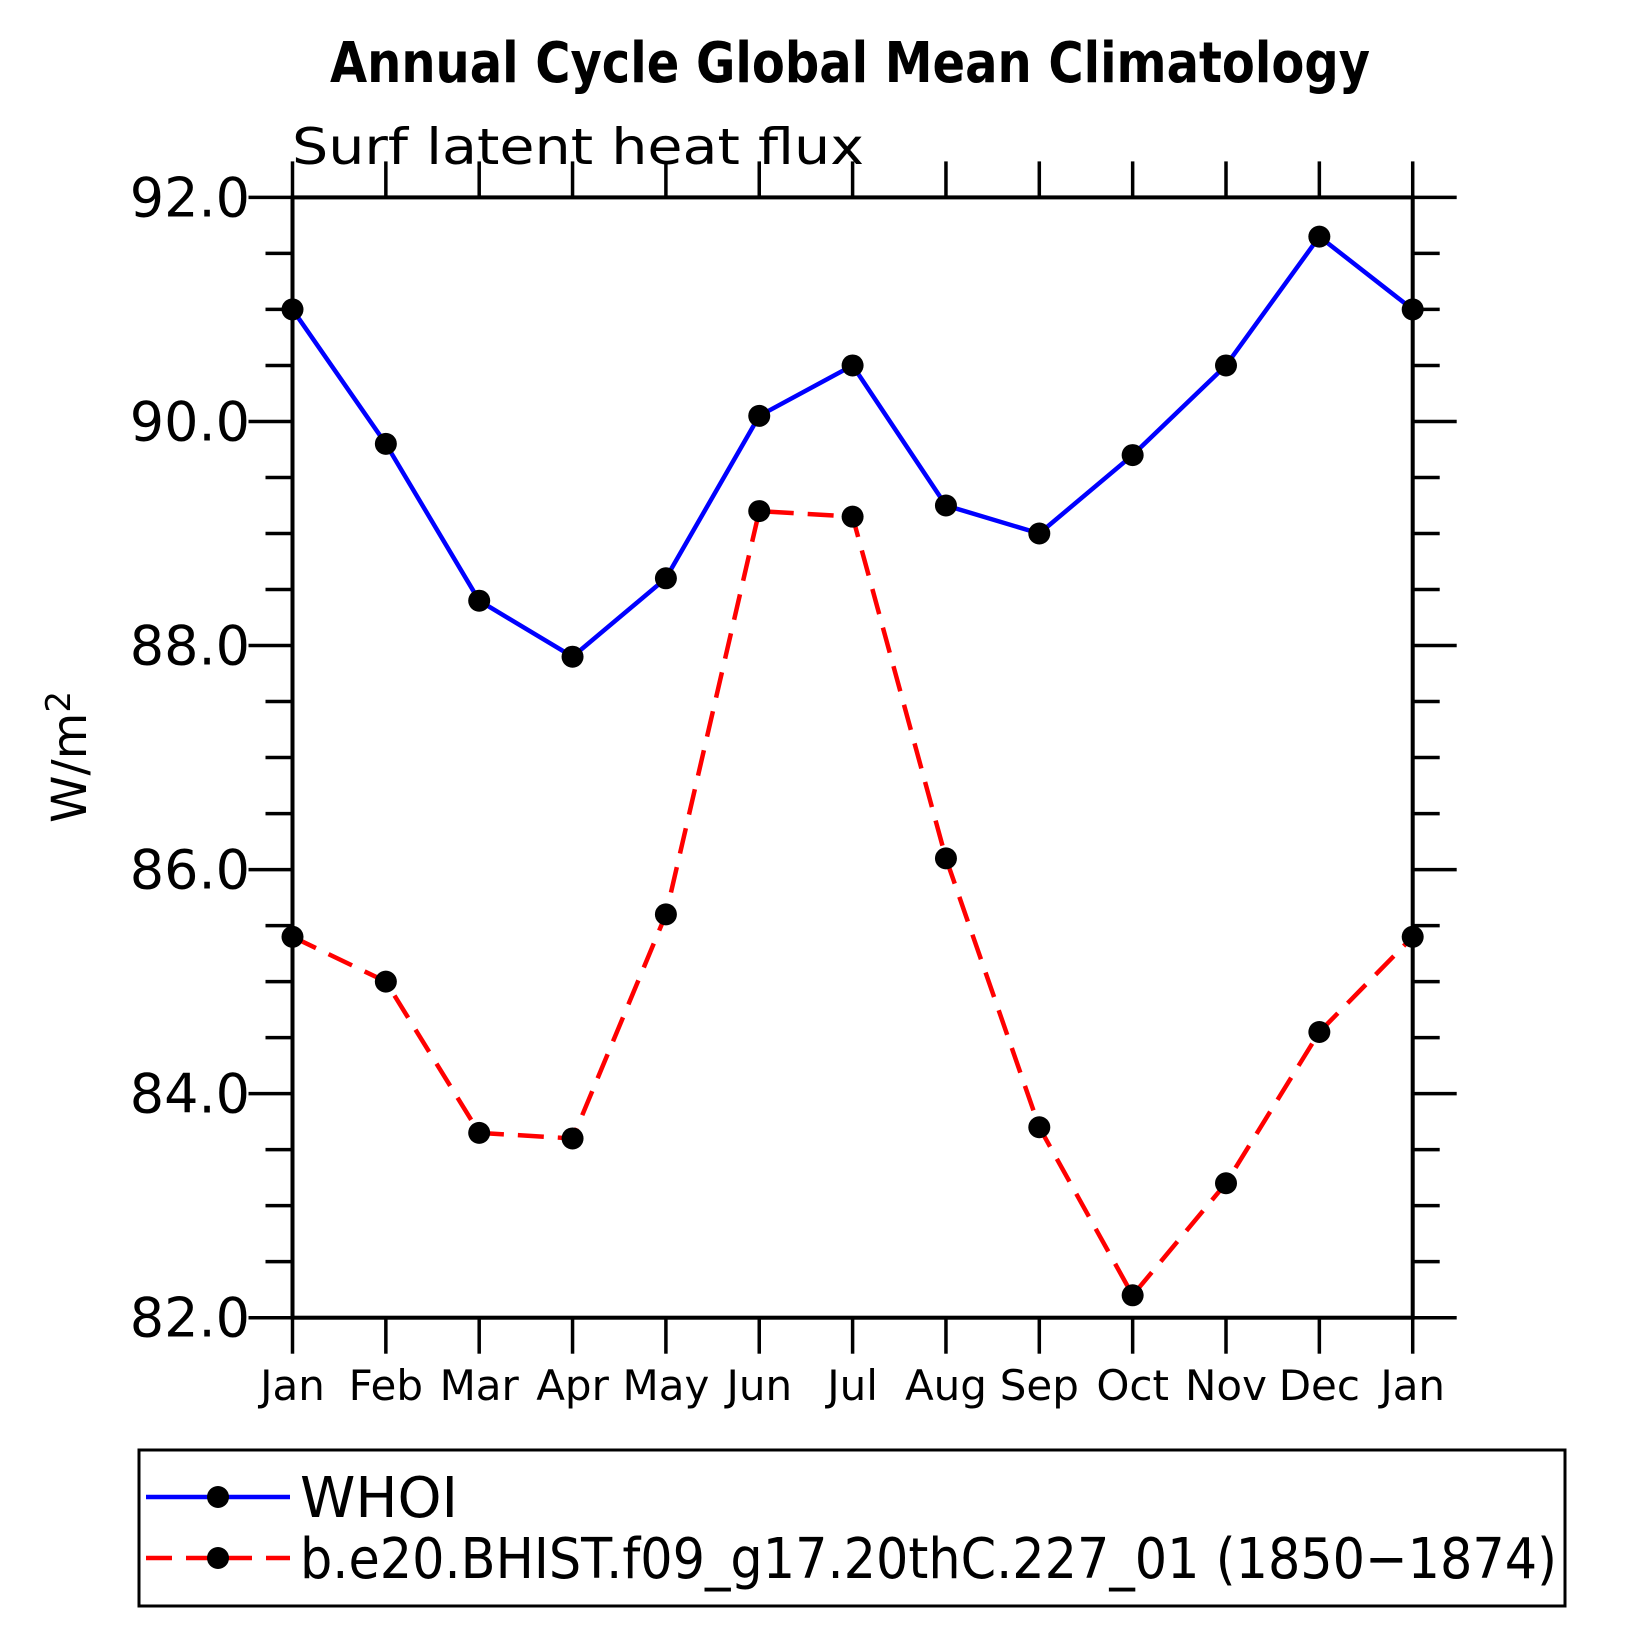 The width and height of the screenshot is (1635, 1635). Describe the element at coordinates (190, 197) in the screenshot. I see `y-tick-label: 92.0` at that location.